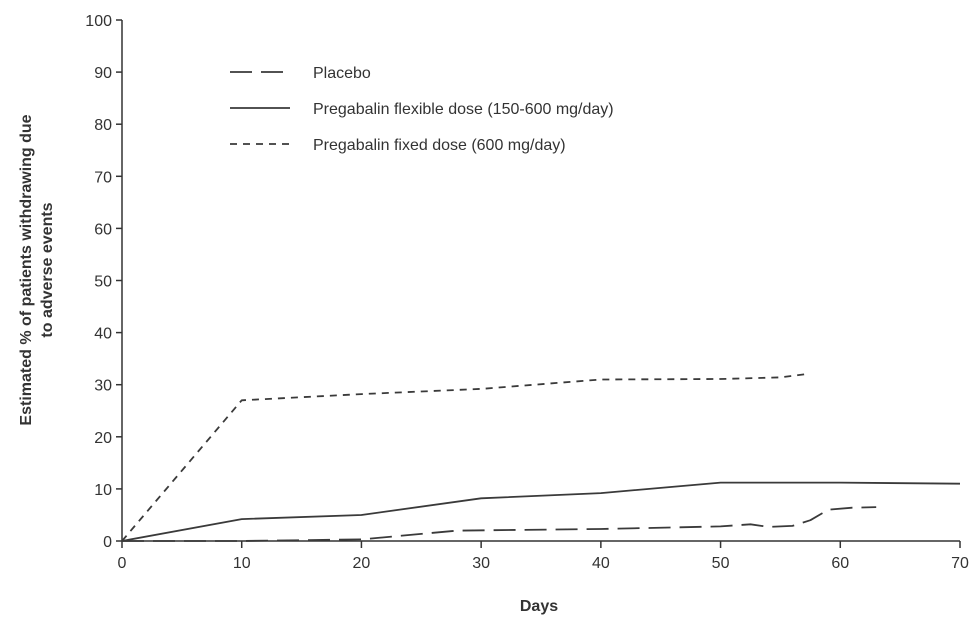 This screenshot has width=971, height=618. What do you see at coordinates (103, 177) in the screenshot?
I see `y-tick-label: 70` at bounding box center [103, 177].